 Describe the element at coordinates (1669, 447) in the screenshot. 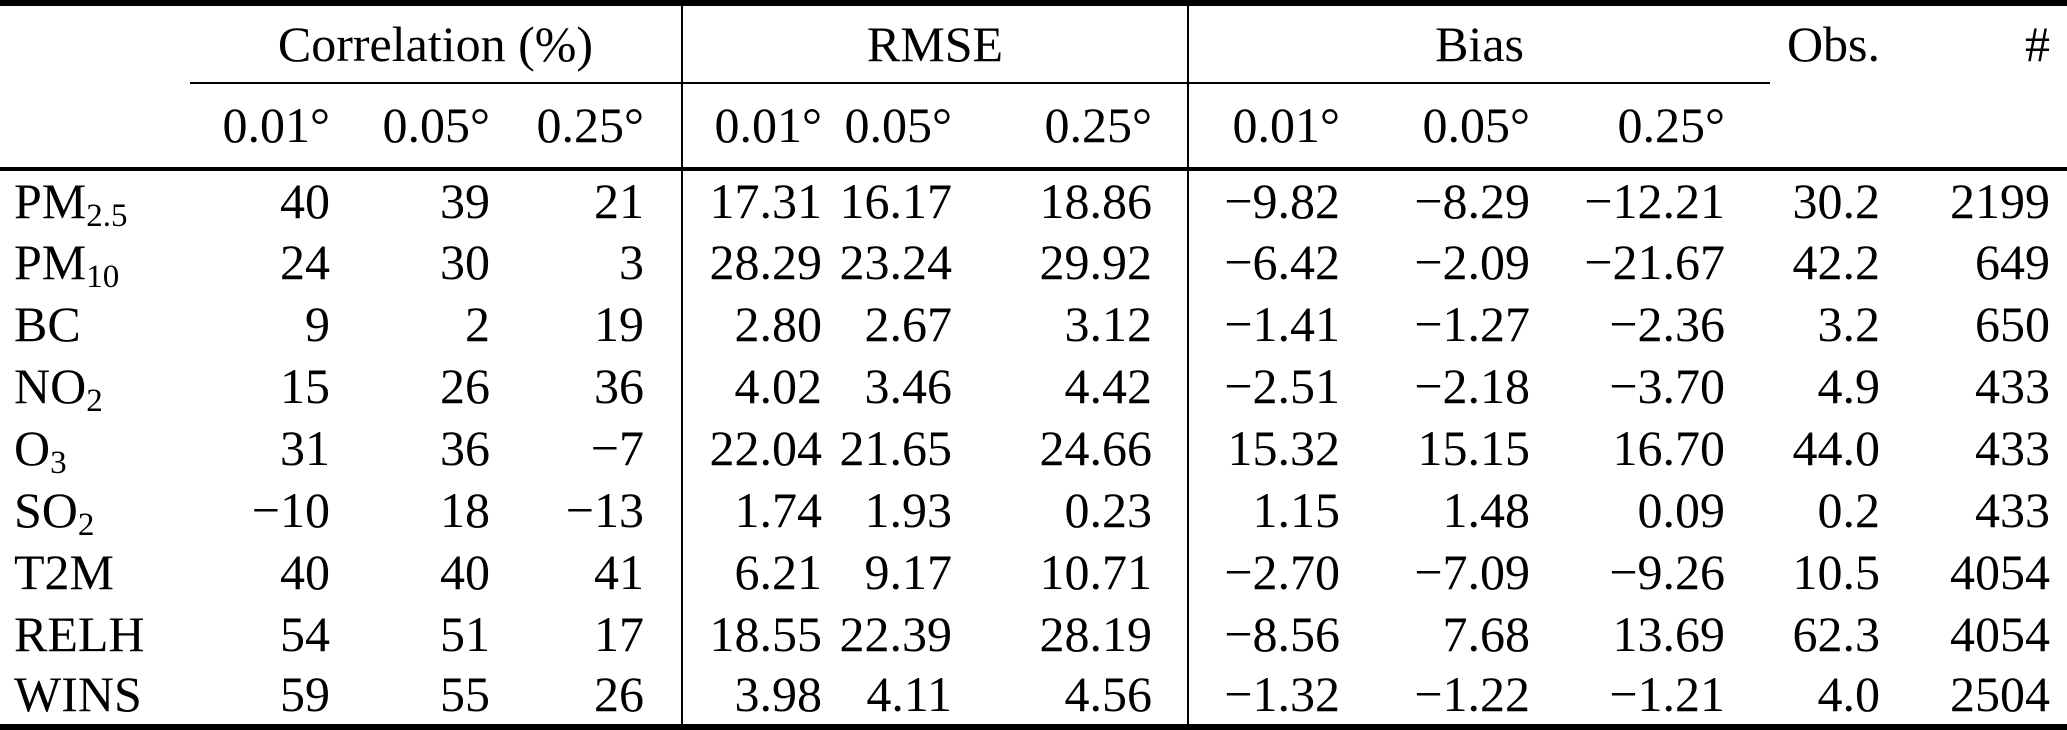

I see `cell: 16.70` at that location.